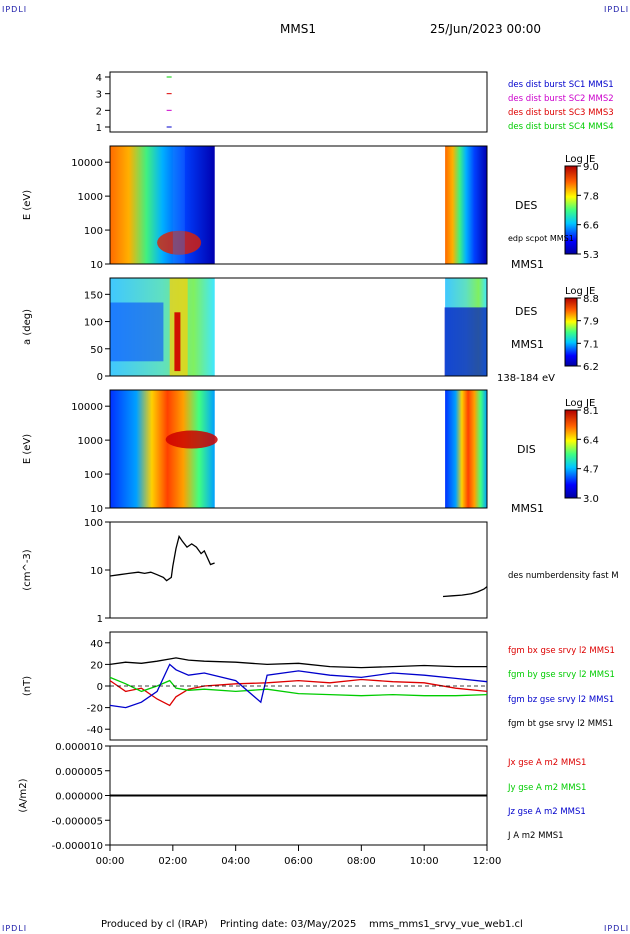  I want to click on legend-entry: Jz gse A m2 MMS1, so click(546, 812).